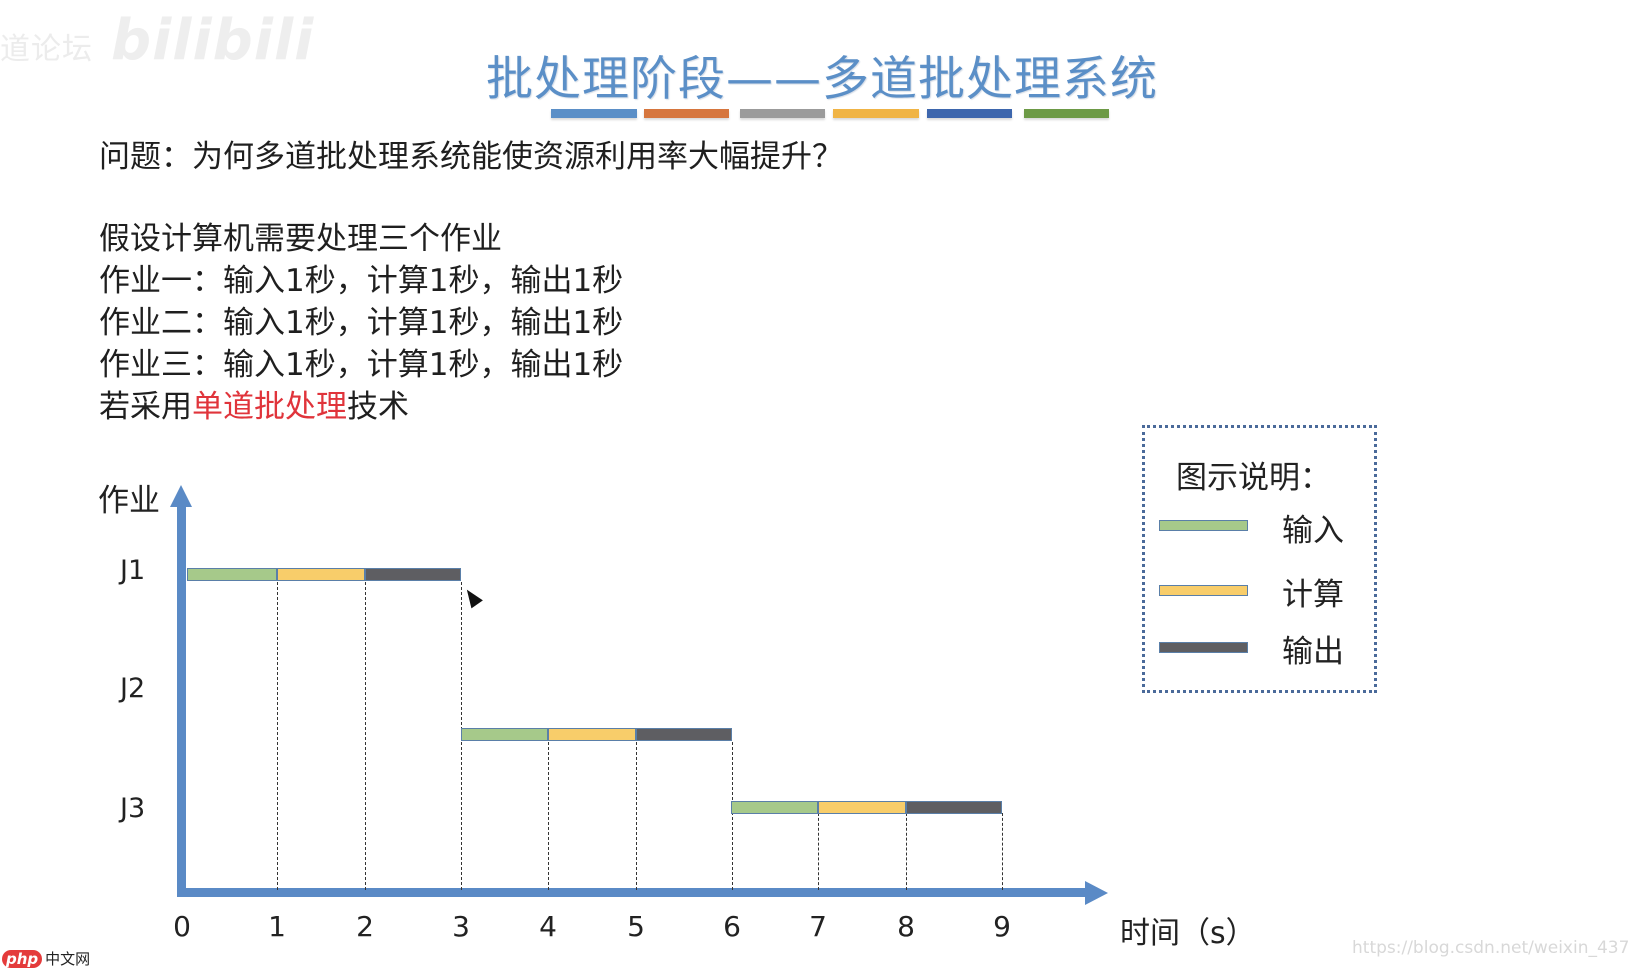 This screenshot has height=969, width=1629. What do you see at coordinates (181, 496) in the screenshot?
I see `y-axis-arrow-icon` at bounding box center [181, 496].